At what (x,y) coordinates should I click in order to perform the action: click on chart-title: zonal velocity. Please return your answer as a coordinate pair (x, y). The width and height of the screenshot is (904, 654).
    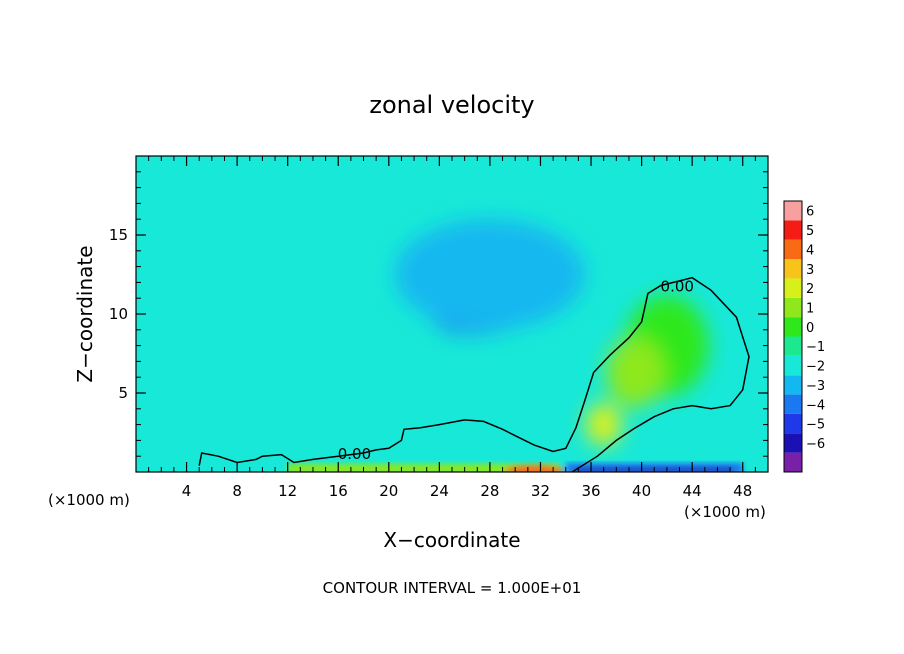
    Looking at the image, I should click on (451, 105).